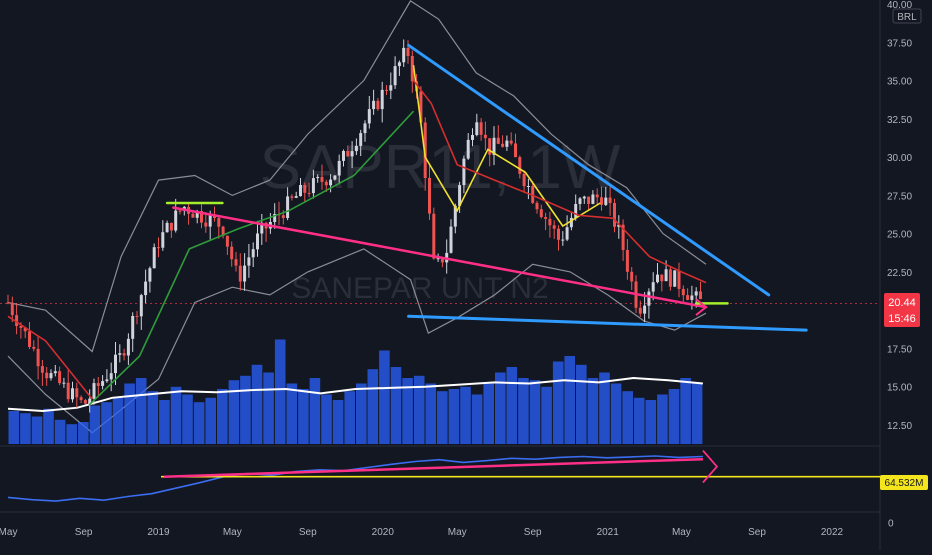  Describe the element at coordinates (422, 532) in the screenshot. I see `time-axis: May Sep 2019 May Sep 2020 May Sep 2021 May Sep 2022` at that location.